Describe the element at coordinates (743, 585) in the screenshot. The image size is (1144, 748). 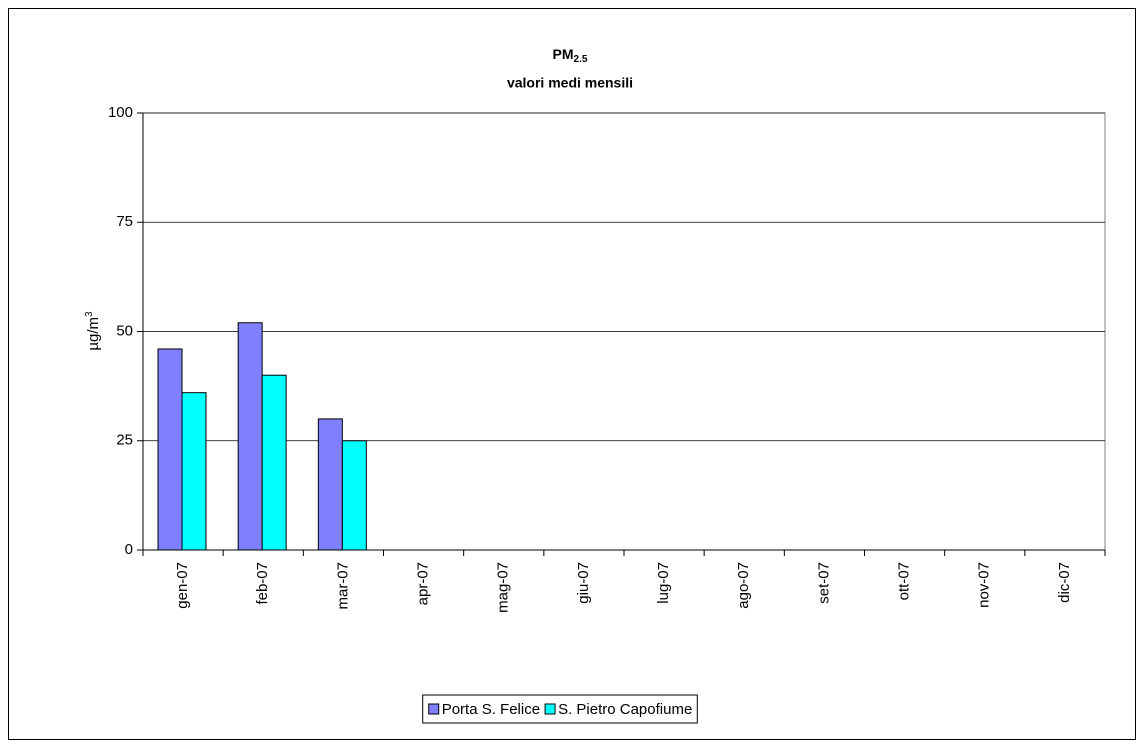
I see `x-tick-label: ago-07` at that location.